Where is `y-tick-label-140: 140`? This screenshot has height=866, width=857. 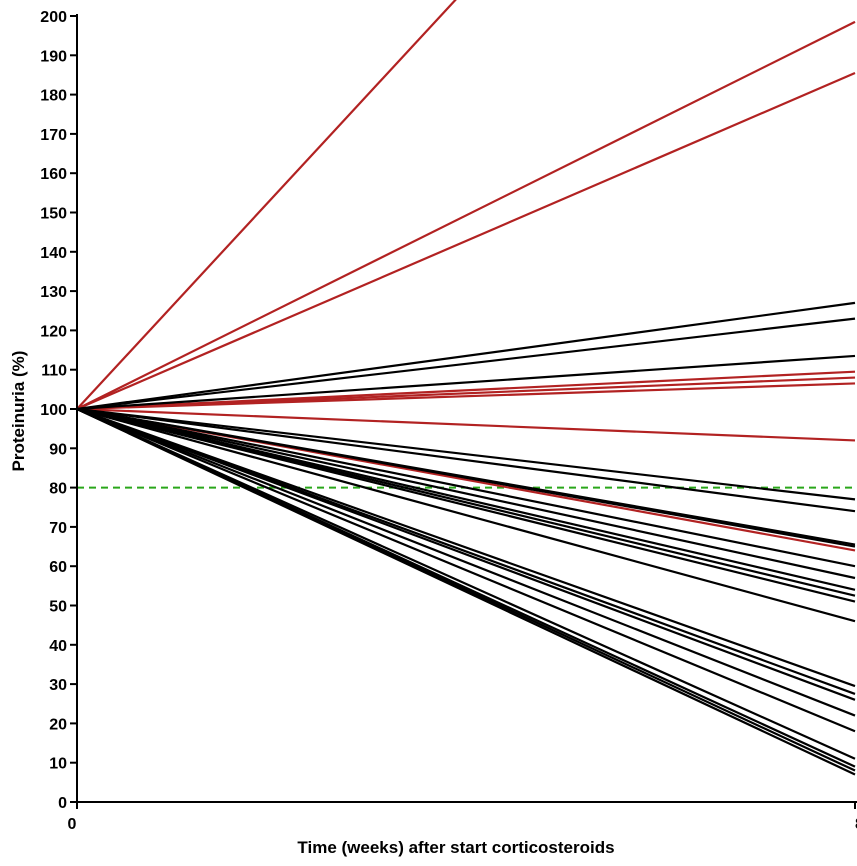 y-tick-label-140: 140 is located at coordinates (53, 253).